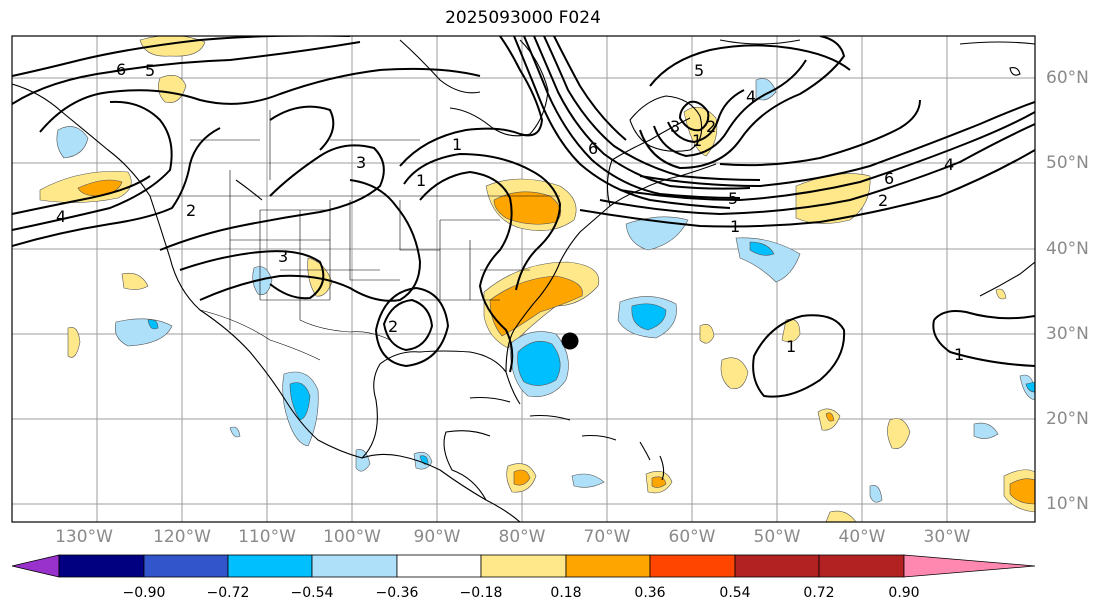  Describe the element at coordinates (570, 341) in the screenshot. I see `storm-center-marker` at that location.